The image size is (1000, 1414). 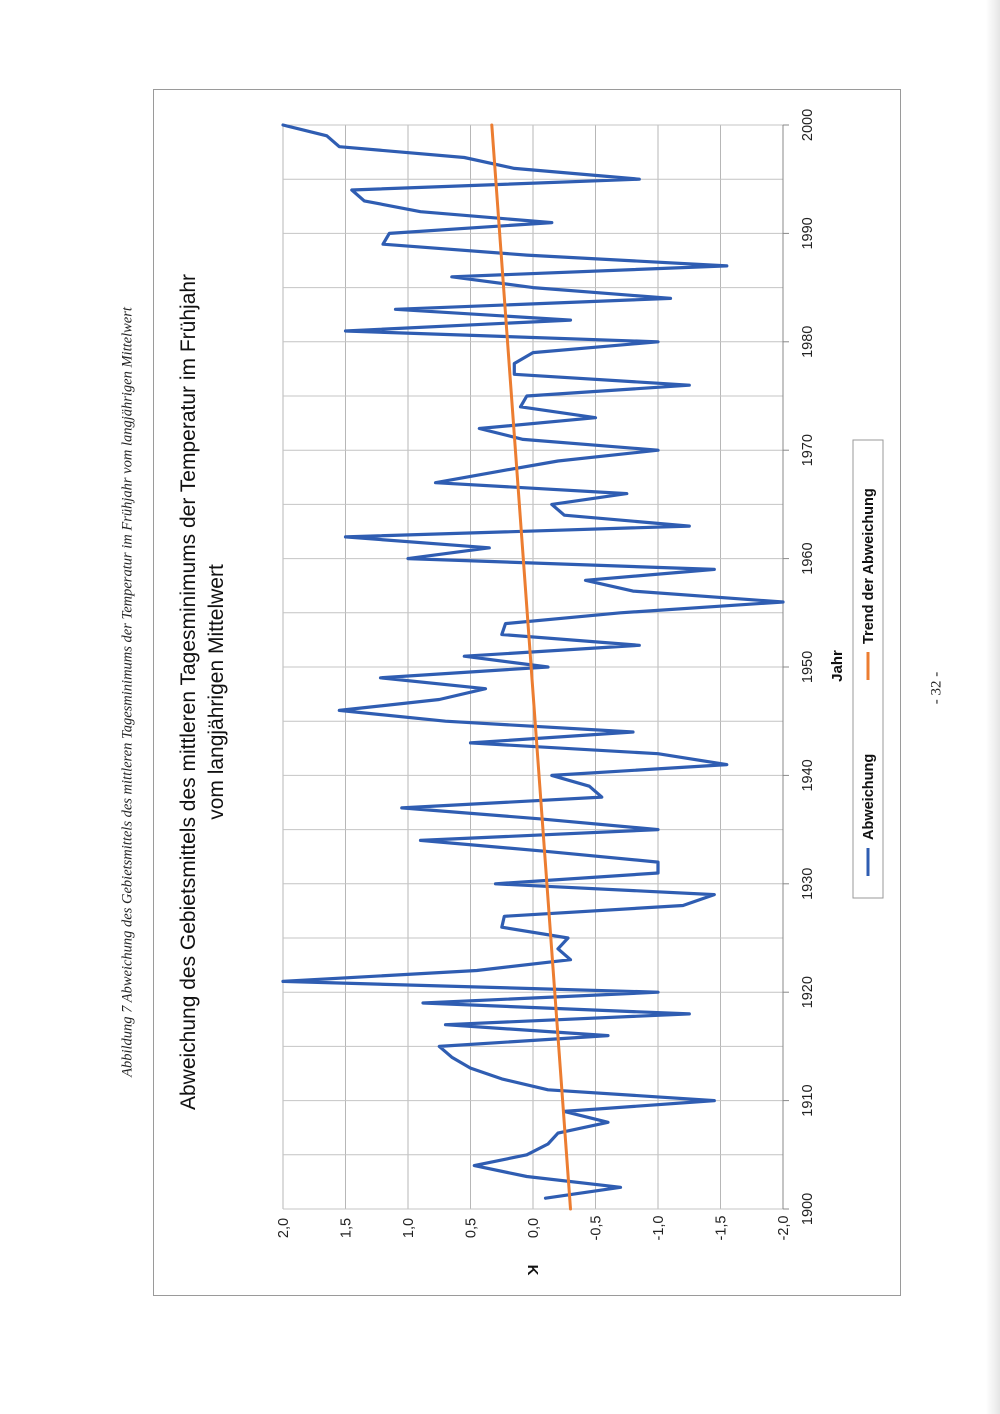 What do you see at coordinates (284, 1228) in the screenshot?
I see `y-tick-label: 2,0` at bounding box center [284, 1228].